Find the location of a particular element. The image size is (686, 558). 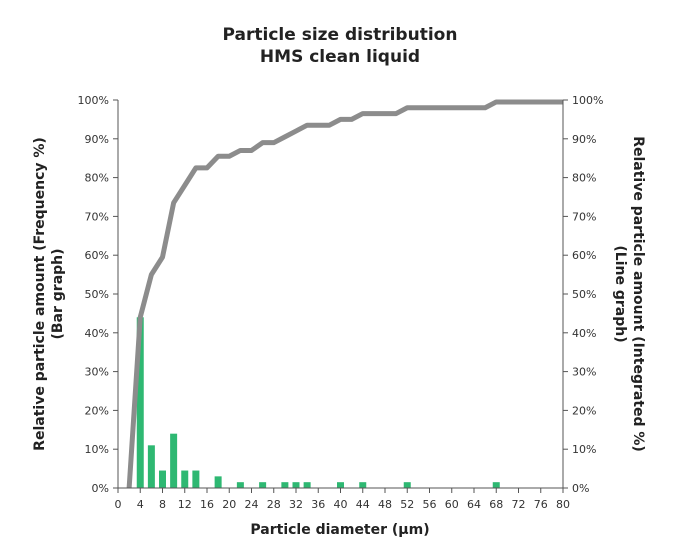

x-tick-label: 60 is located at coordinates (452, 504).